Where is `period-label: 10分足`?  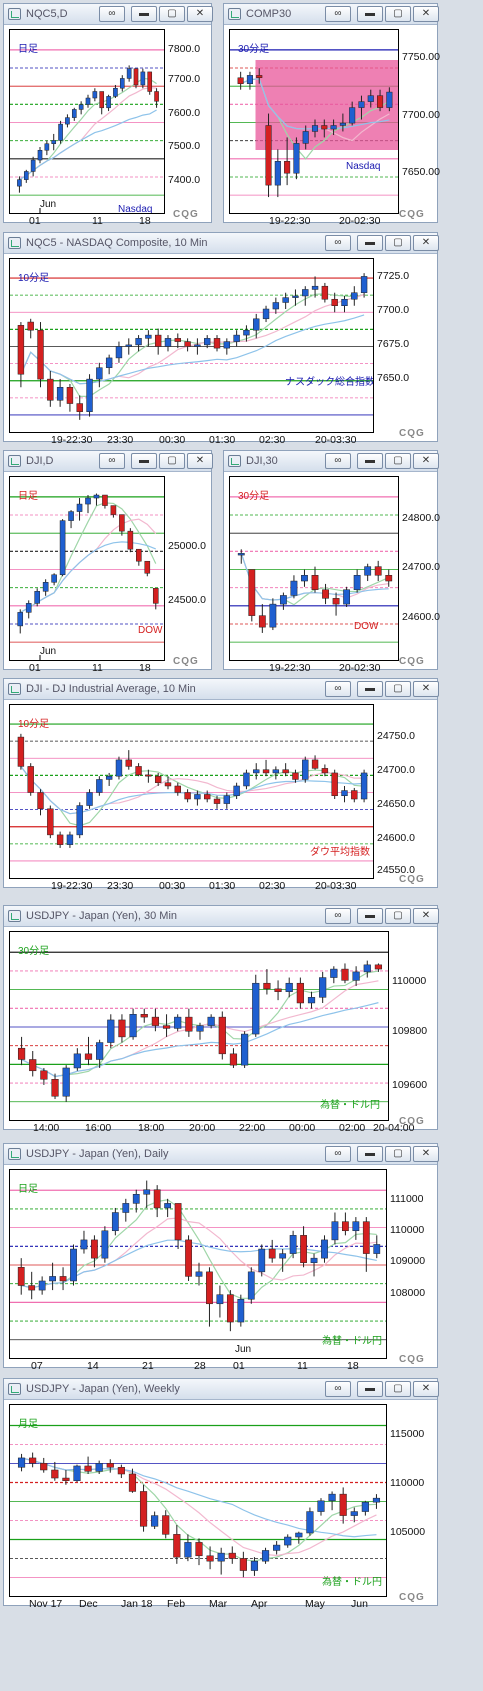
period-label: 10分足 is located at coordinates (34, 278).